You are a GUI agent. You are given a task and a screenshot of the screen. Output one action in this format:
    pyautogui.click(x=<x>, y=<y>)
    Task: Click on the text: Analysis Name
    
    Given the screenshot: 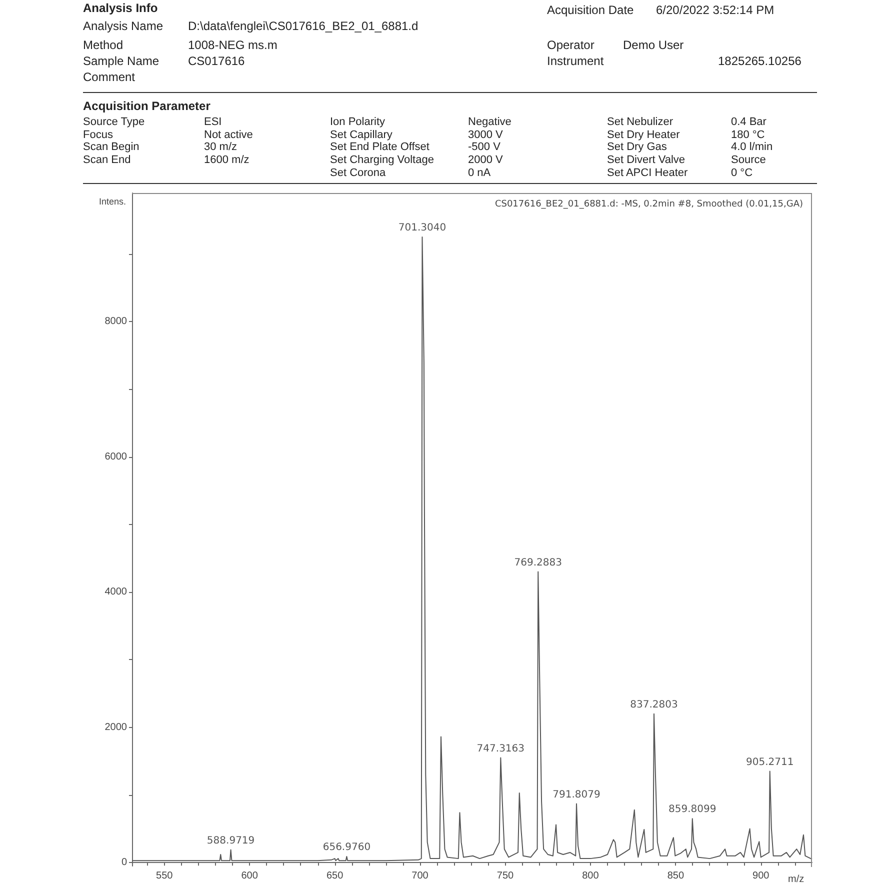 What is the action you would take?
    pyautogui.click(x=123, y=26)
    